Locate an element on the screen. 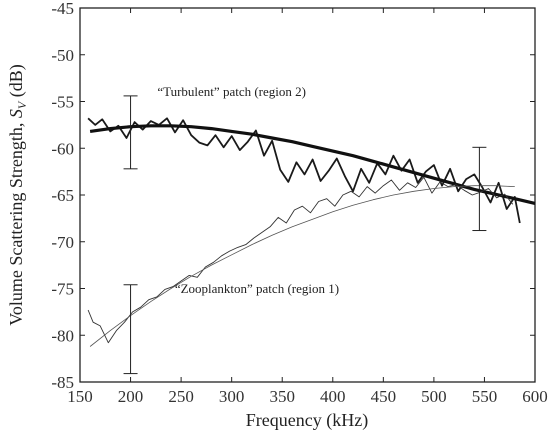 Image resolution: width=550 pixels, height=434 pixels. x-tick-label: 150 is located at coordinates (80, 396).